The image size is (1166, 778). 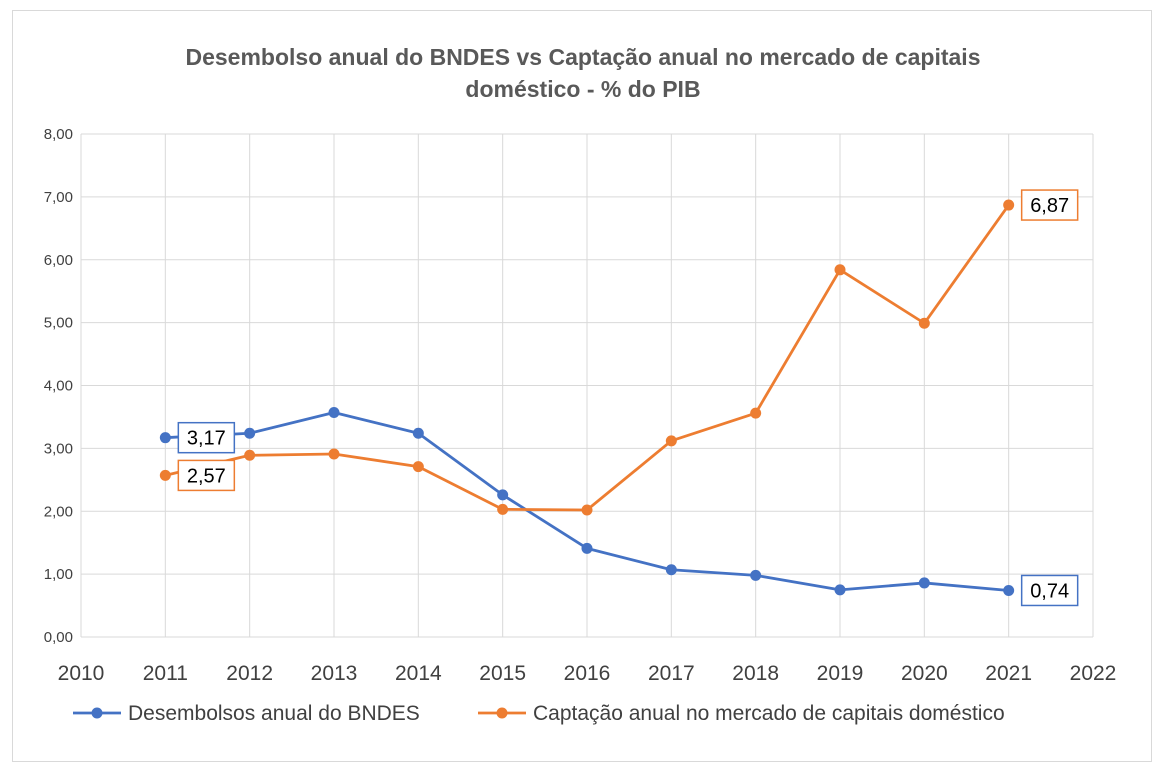 What do you see at coordinates (165, 673) in the screenshot?
I see `x-tick-label: 2011` at bounding box center [165, 673].